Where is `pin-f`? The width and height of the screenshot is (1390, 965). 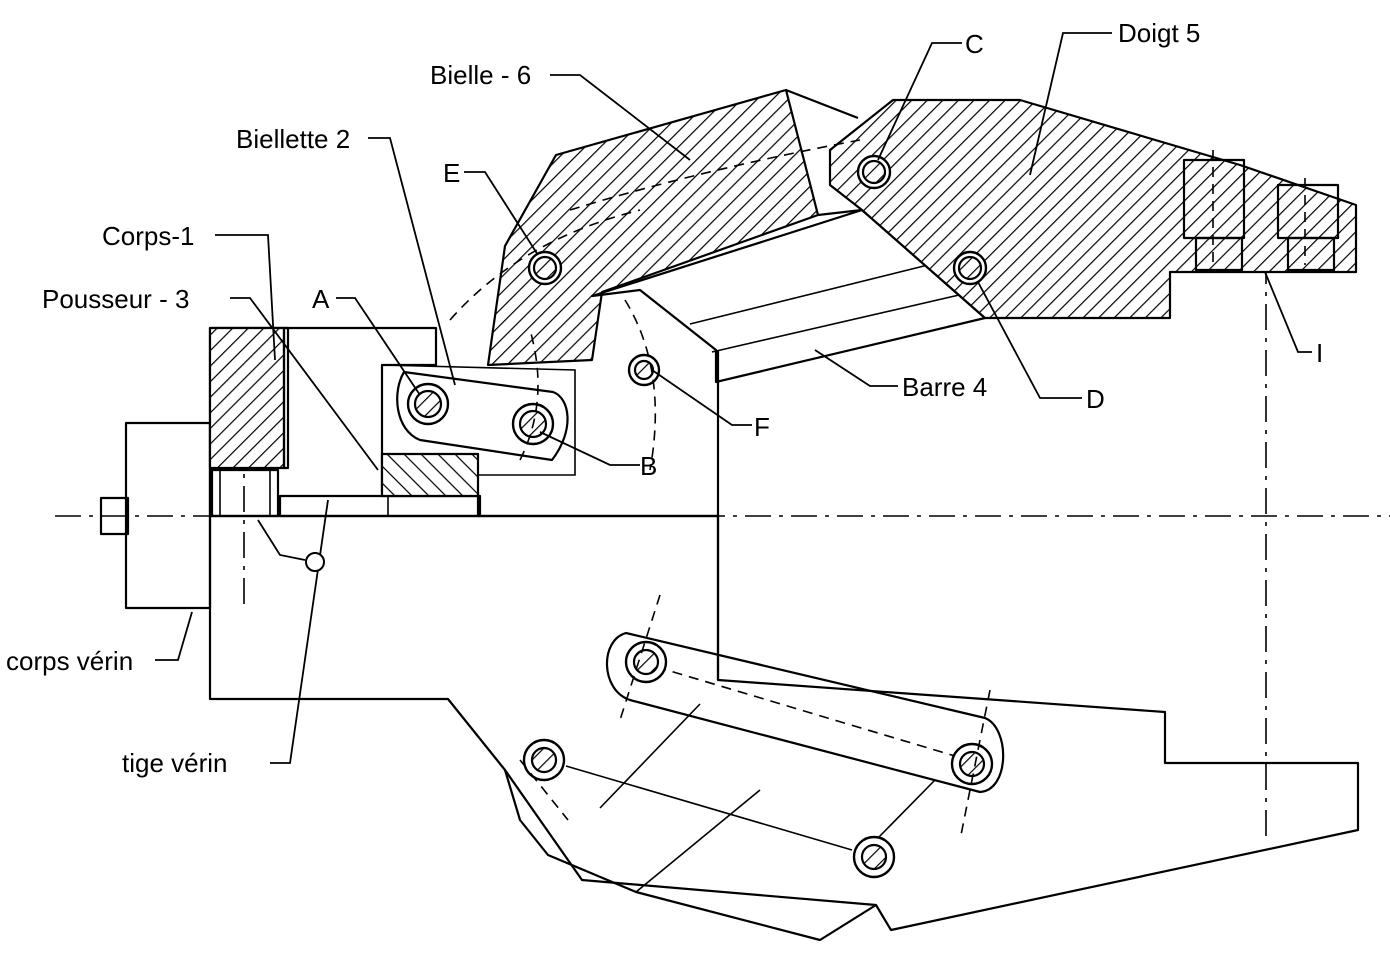
pin-f is located at coordinates (644, 370).